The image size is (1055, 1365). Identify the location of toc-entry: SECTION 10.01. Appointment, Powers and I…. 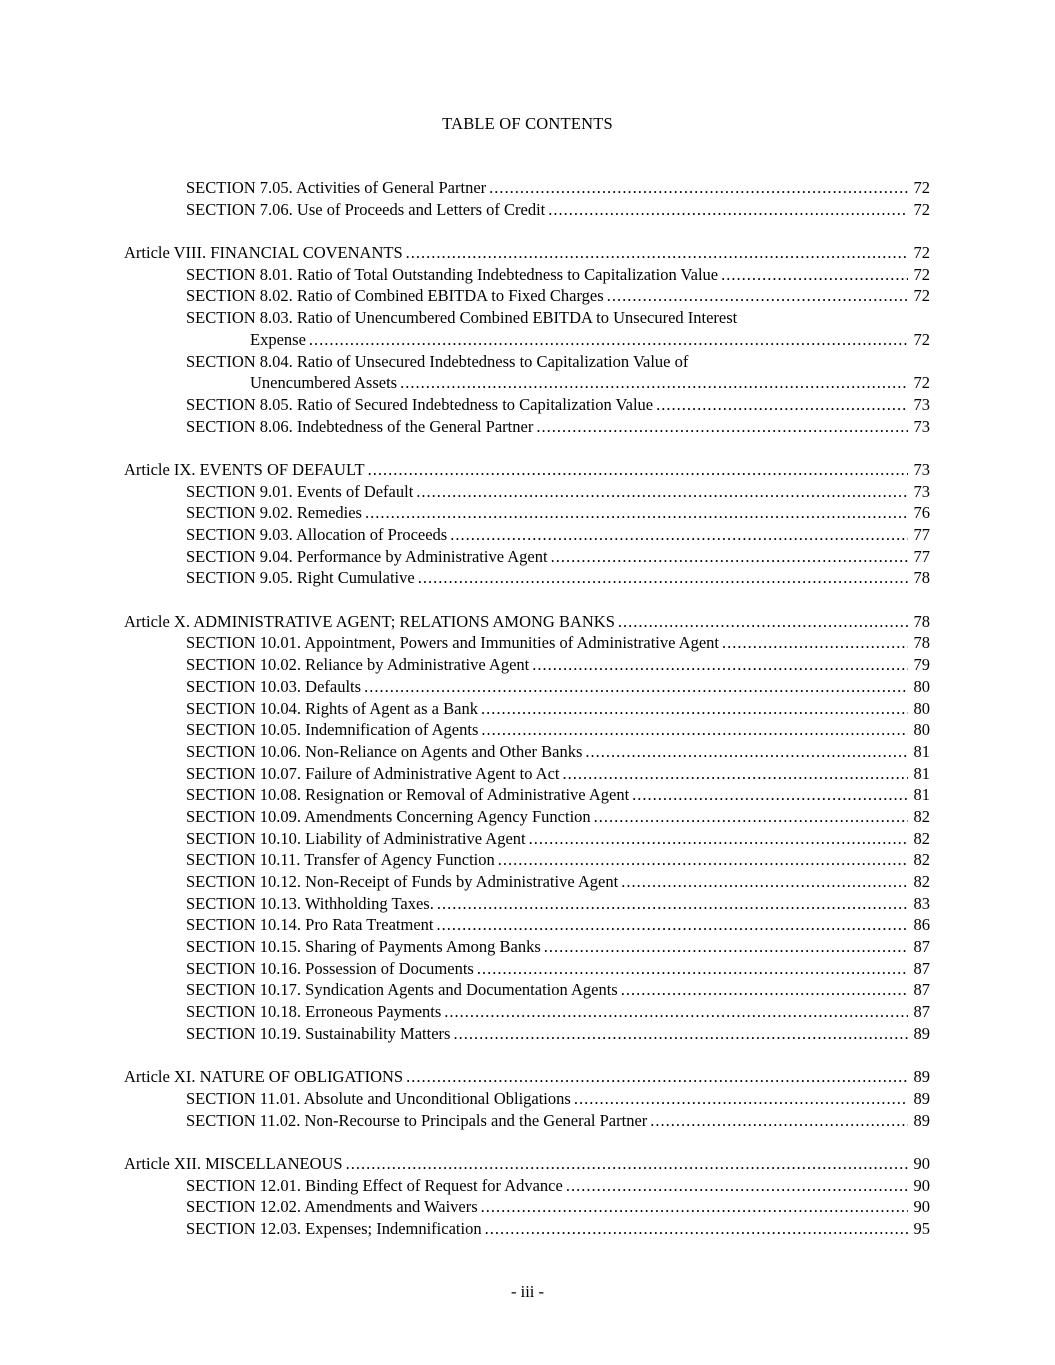
(527, 643).